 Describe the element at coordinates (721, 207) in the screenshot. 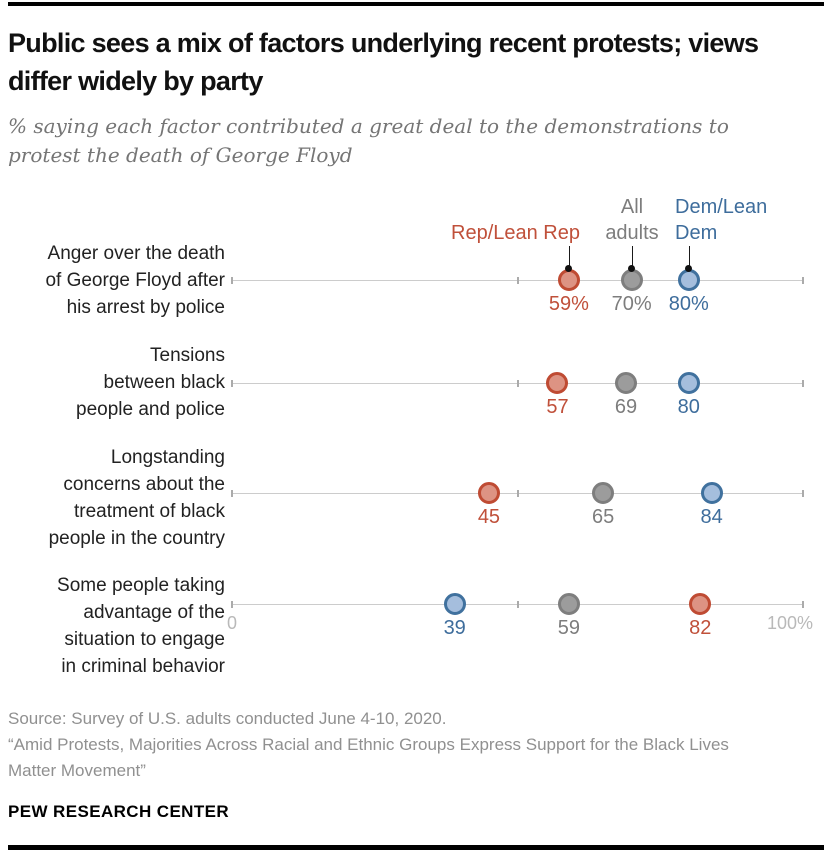

I see `legend-label-line: Dem/Lean` at that location.